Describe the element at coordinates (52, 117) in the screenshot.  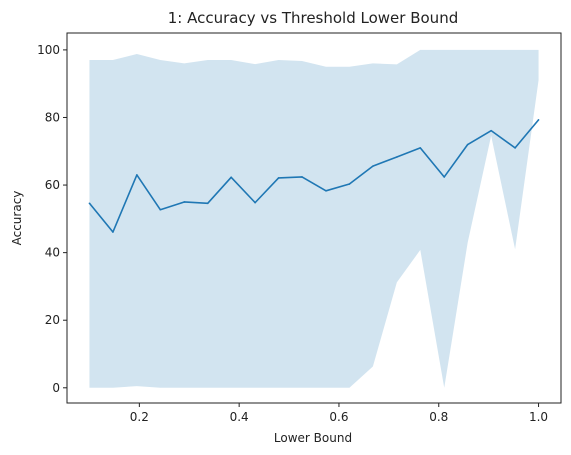
I see `y-tick-label: 80` at that location.